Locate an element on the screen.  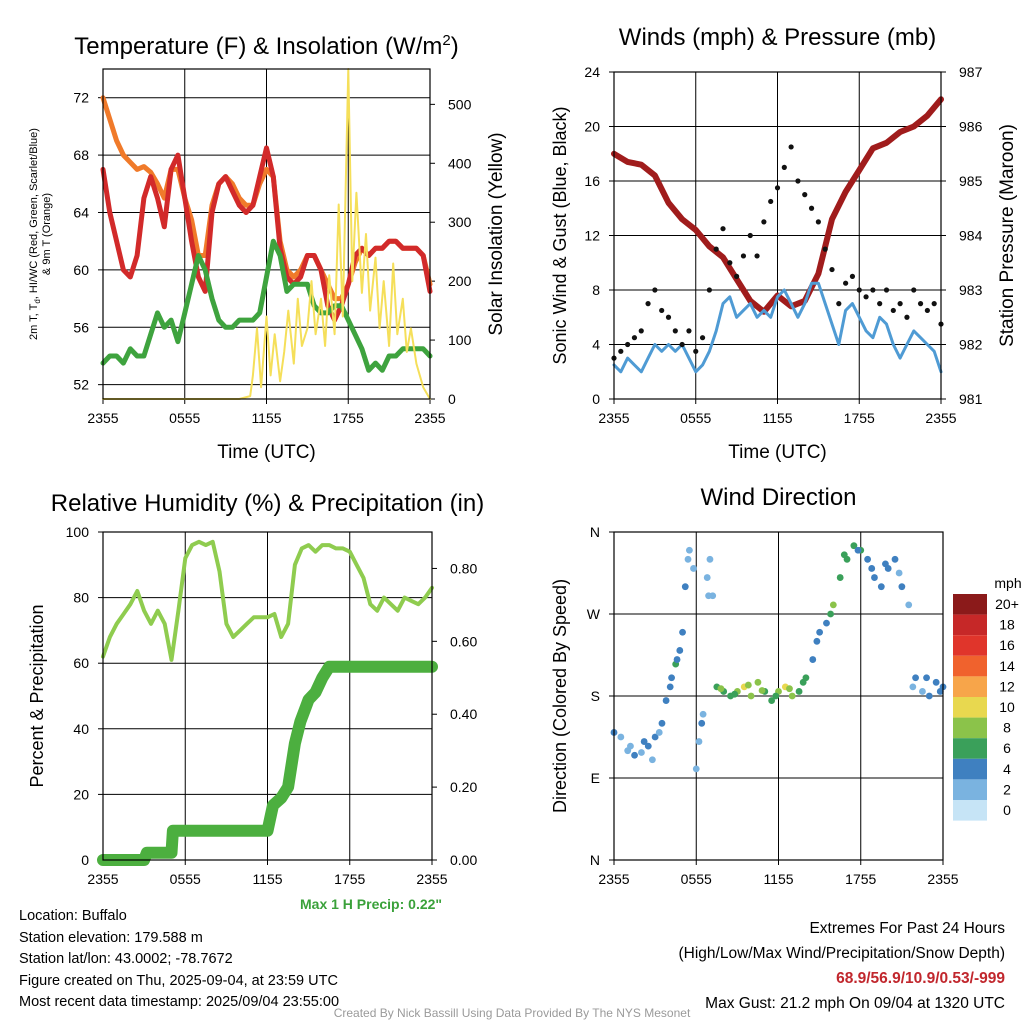
y-tick-label: 16 is located at coordinates (592, 181).